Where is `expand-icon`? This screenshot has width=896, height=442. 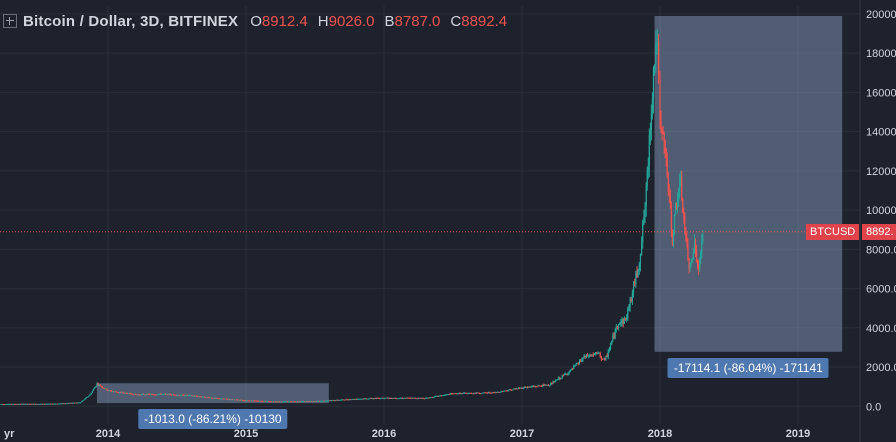
expand-icon is located at coordinates (10, 21).